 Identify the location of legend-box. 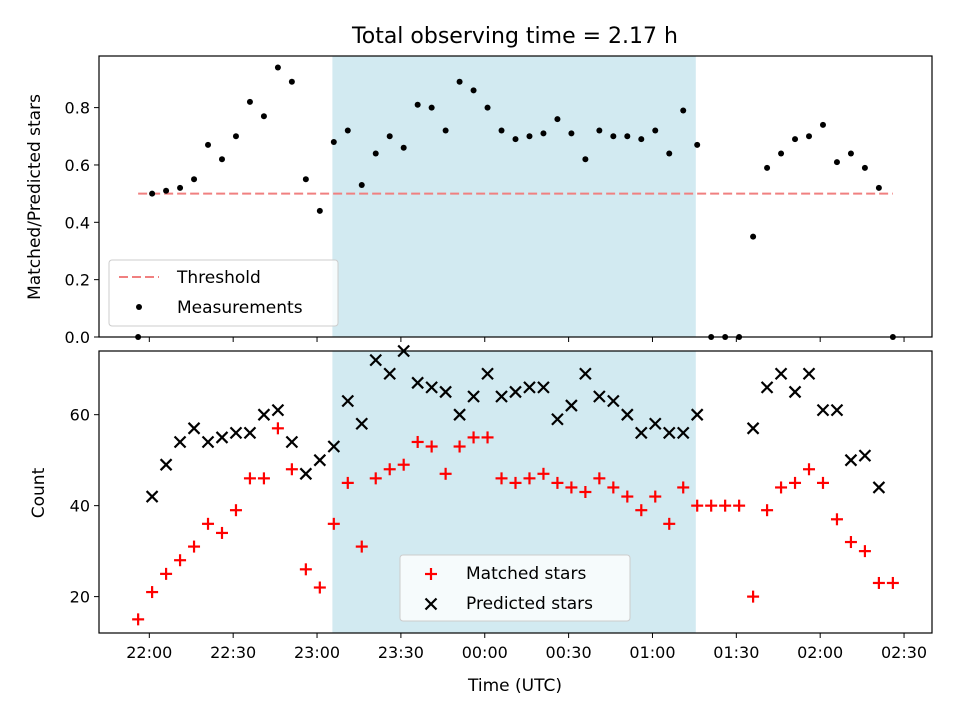
(515, 588).